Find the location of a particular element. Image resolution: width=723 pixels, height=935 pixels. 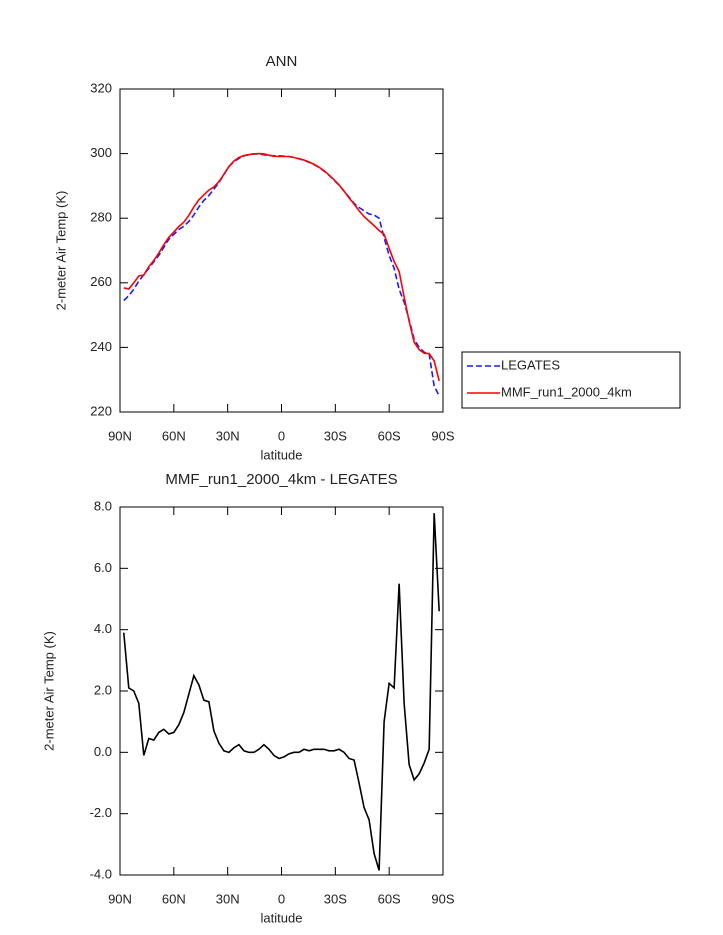

legend-label: LEGATES is located at coordinates (530, 364).